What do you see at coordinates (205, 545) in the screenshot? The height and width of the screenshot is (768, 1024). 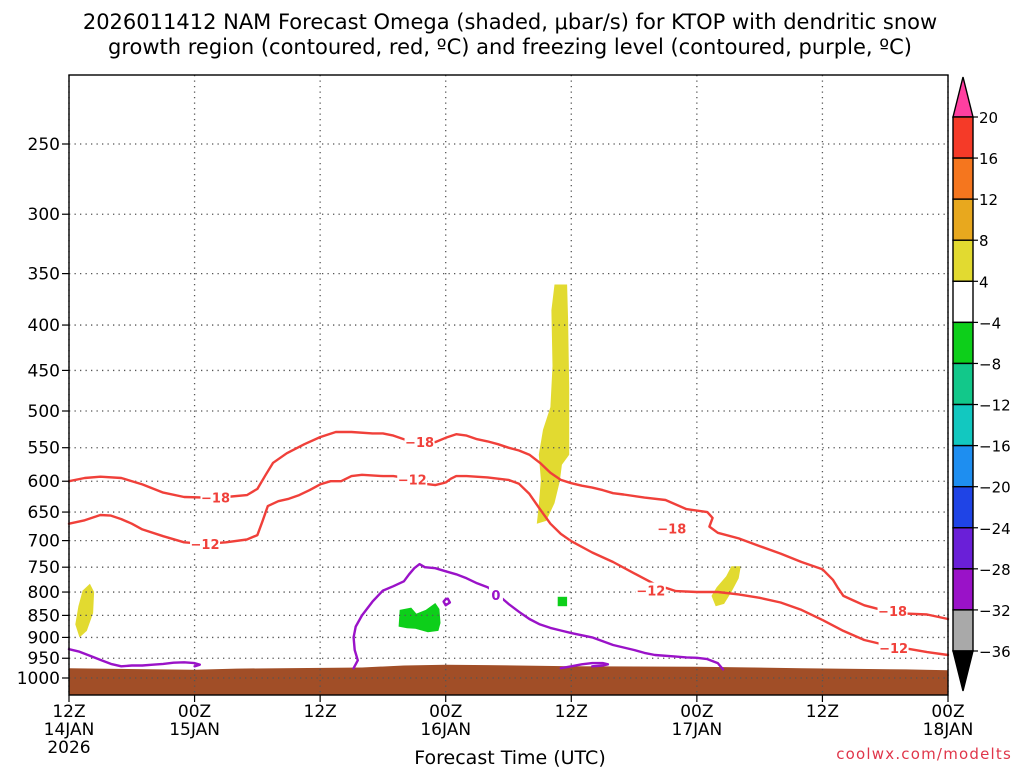 I see `contour-label-1: −12` at bounding box center [205, 545].